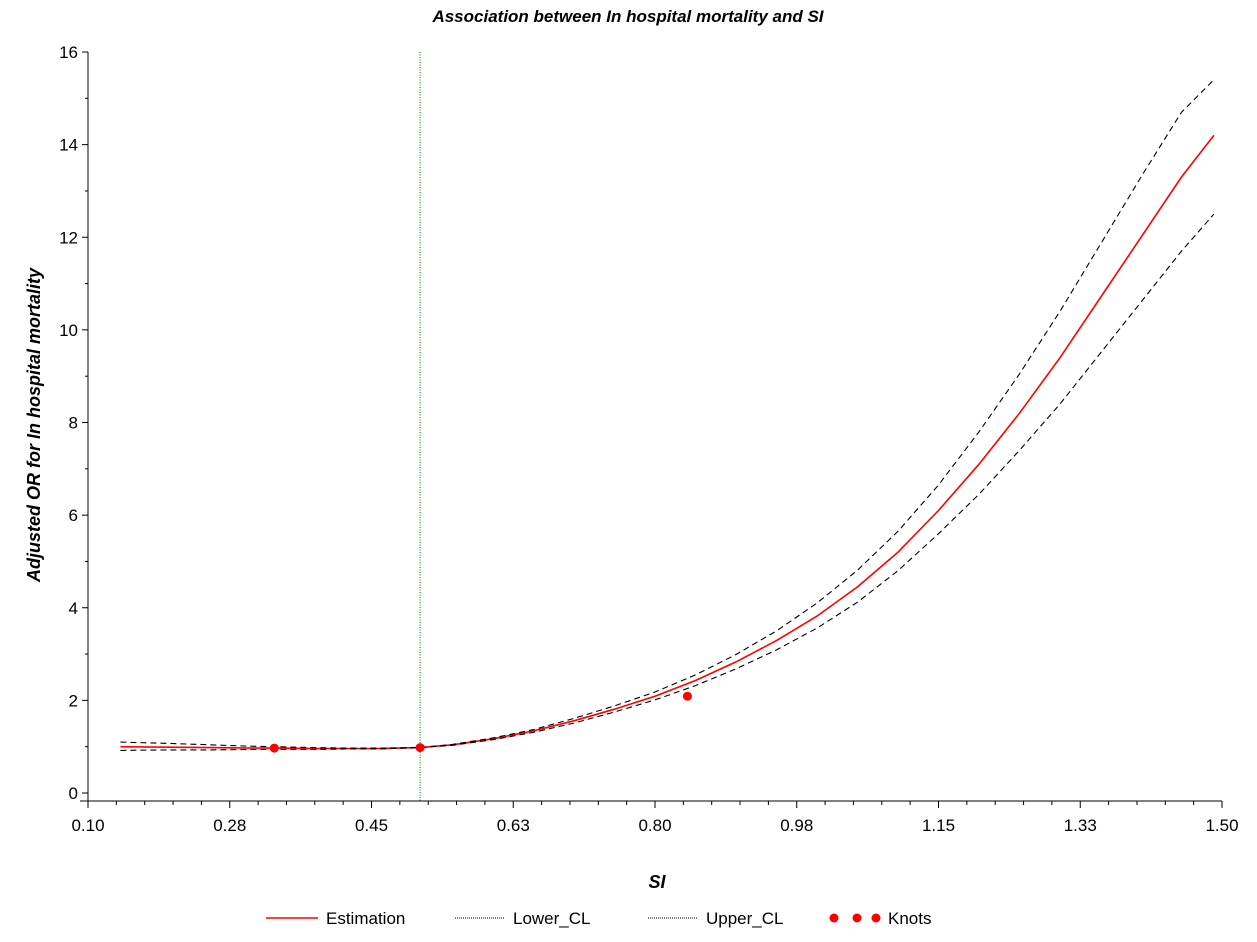 This screenshot has width=1257, height=942. I want to click on y-tick-label: 12, so click(68, 237).